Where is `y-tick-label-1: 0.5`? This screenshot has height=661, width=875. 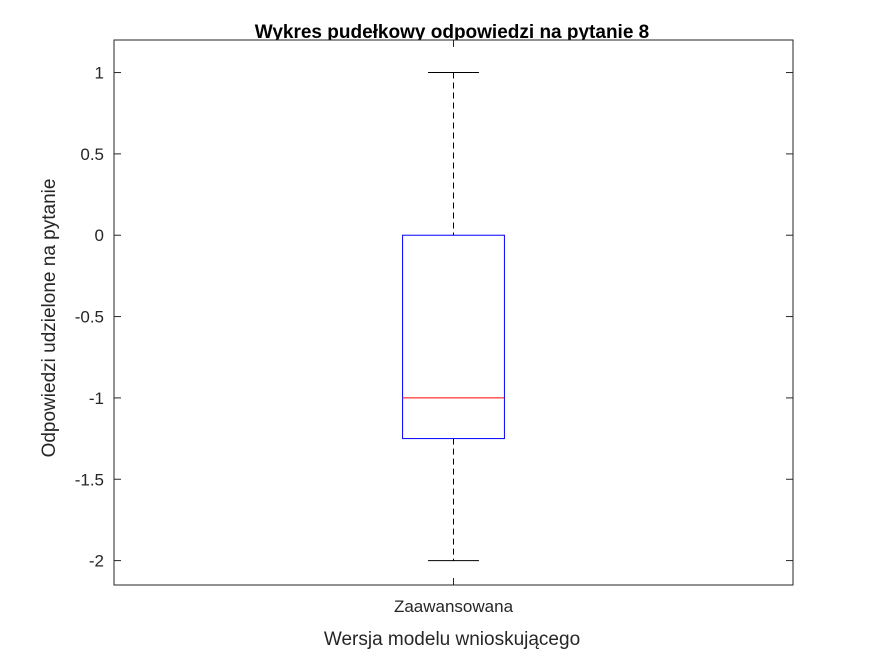
y-tick-label-1: 0.5 is located at coordinates (92, 154).